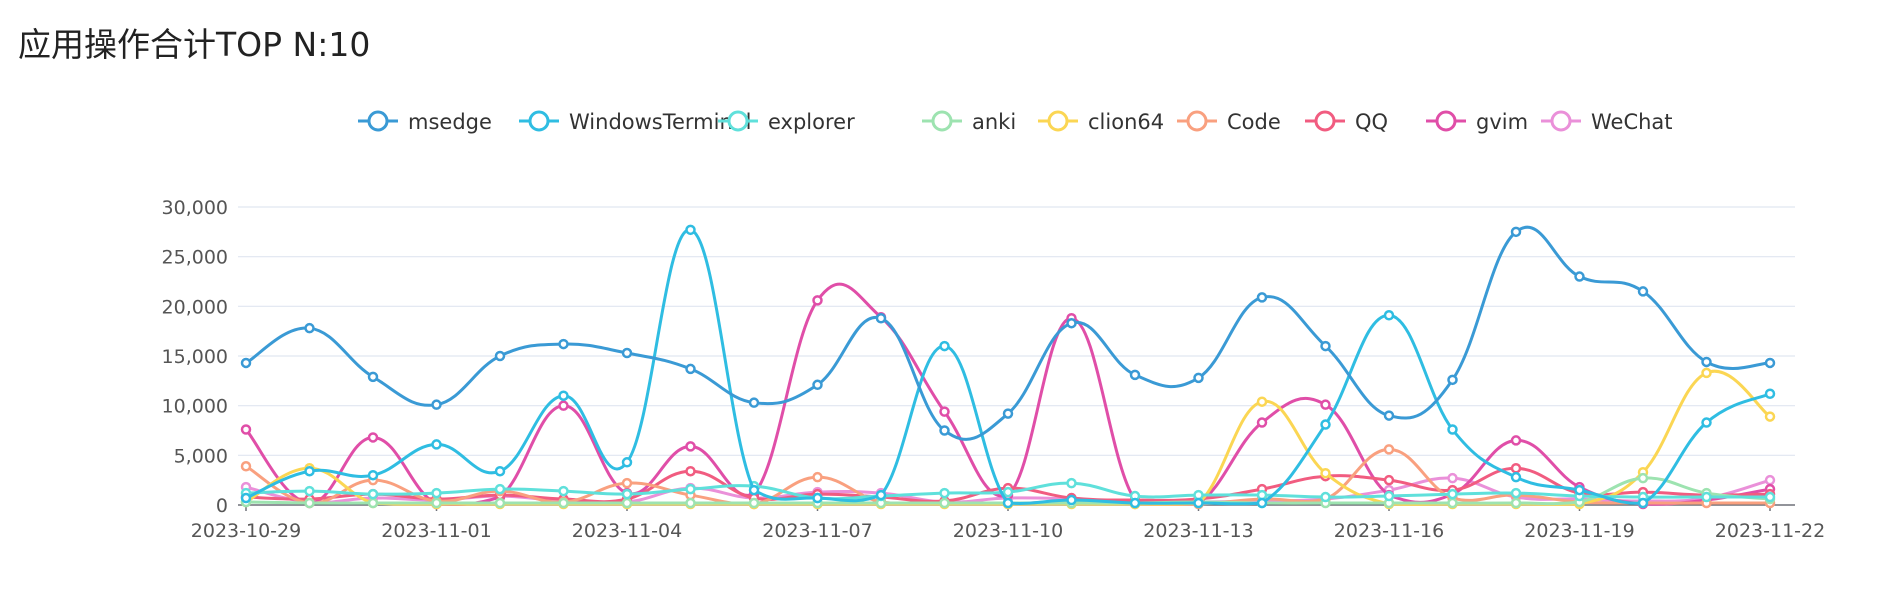  I want to click on x-tick-label: 2023-10-29, so click(246, 531).